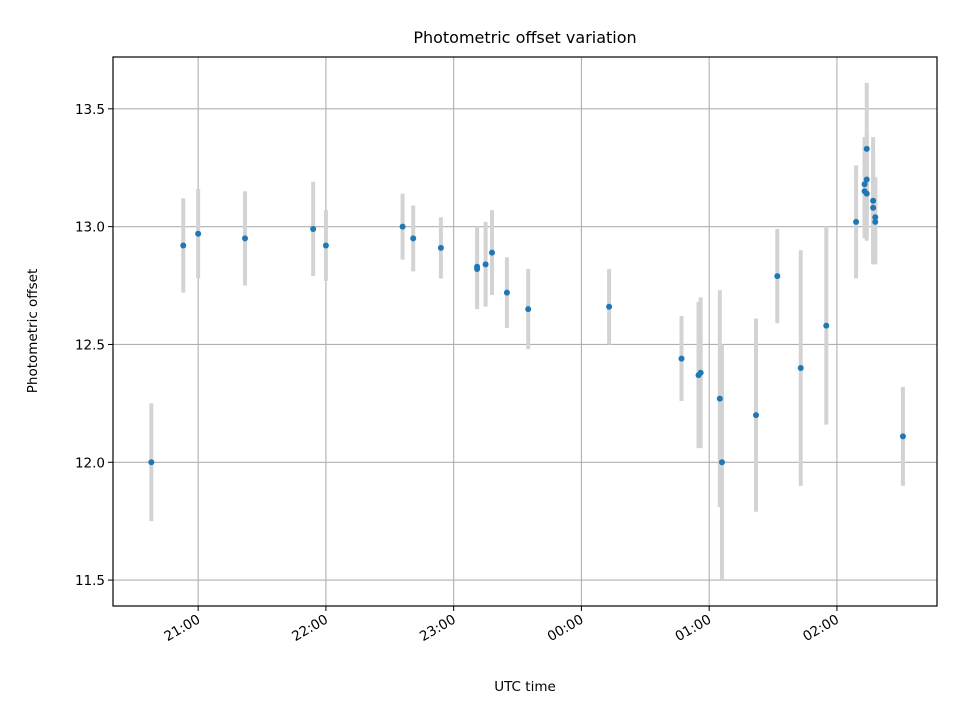  What do you see at coordinates (33, 331) in the screenshot?
I see `y-axis-label: Photometric offset` at bounding box center [33, 331].